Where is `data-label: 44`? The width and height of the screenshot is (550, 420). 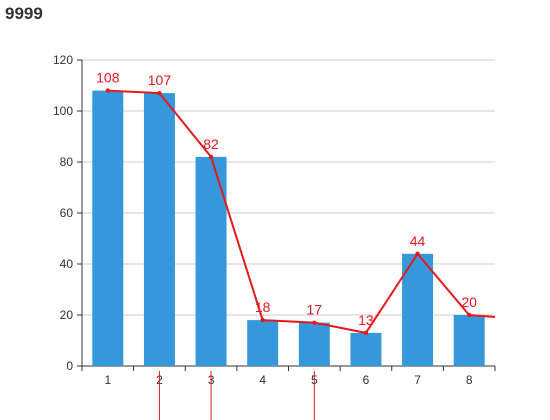 data-label: 44 is located at coordinates (418, 241).